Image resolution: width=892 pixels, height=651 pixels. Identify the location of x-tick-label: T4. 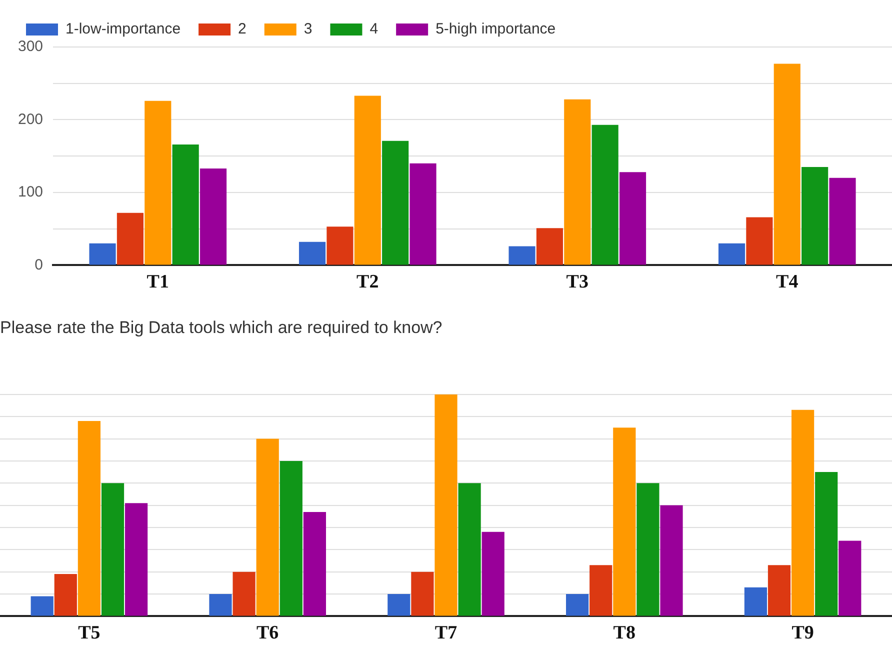
(787, 282).